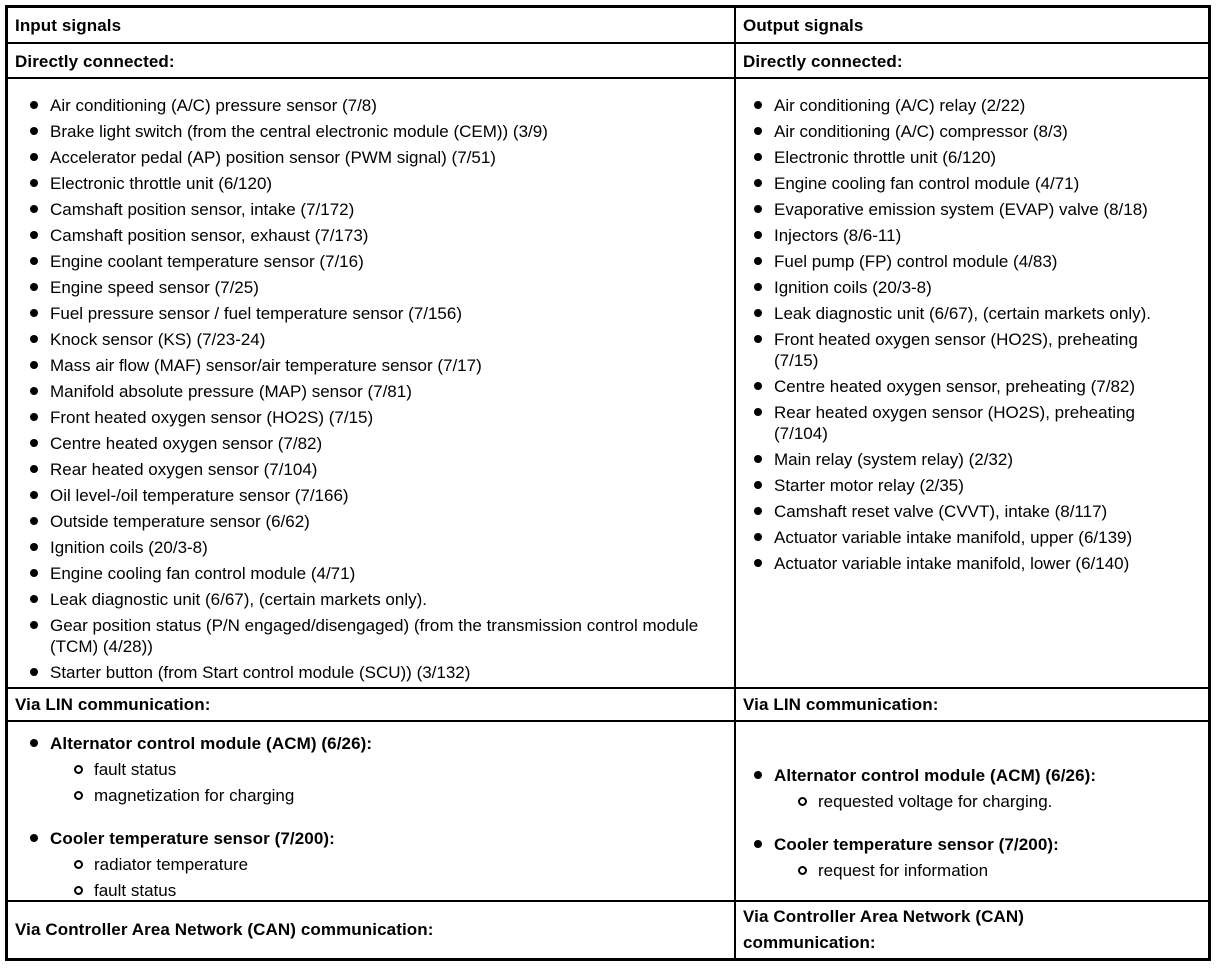  I want to click on list-item: Injectors (8/6-11), so click(955, 235).